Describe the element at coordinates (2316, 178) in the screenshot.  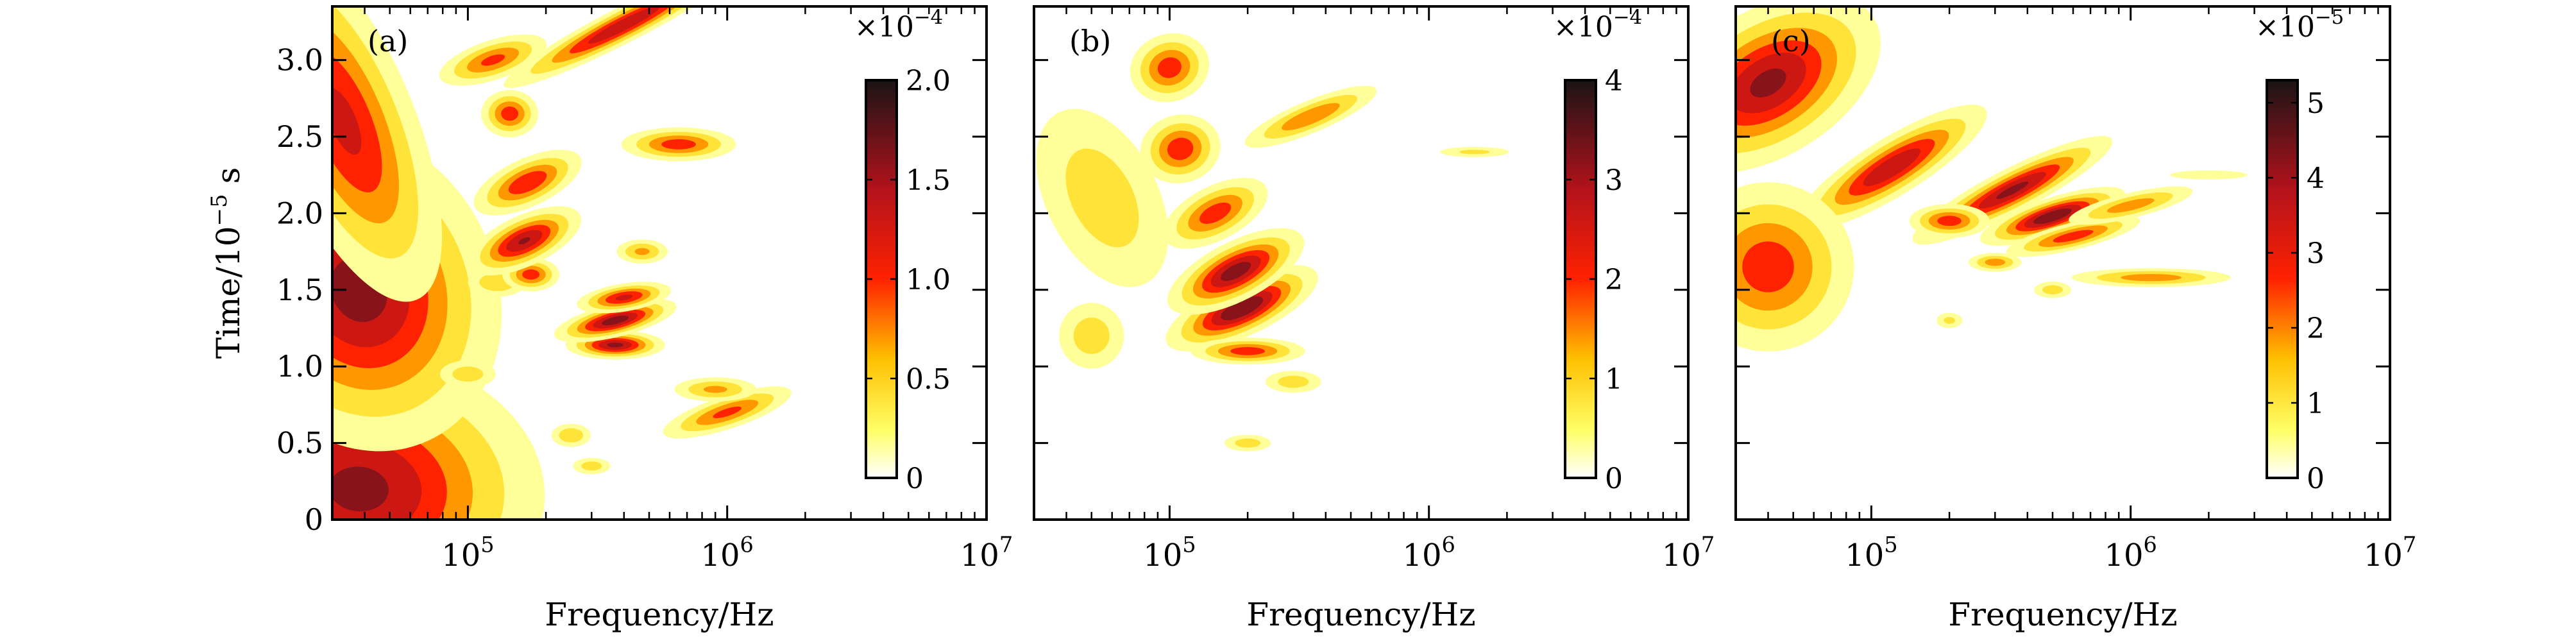
I see `colorbar-tick-label: 4` at that location.